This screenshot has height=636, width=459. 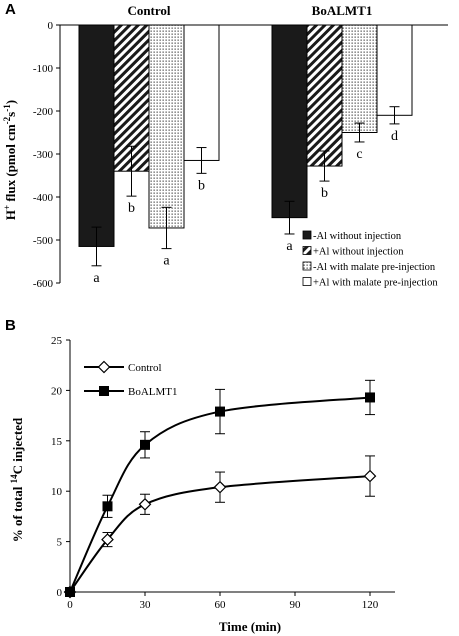 What do you see at coordinates (220, 534) in the screenshot?
I see `series-line` at bounding box center [220, 534].